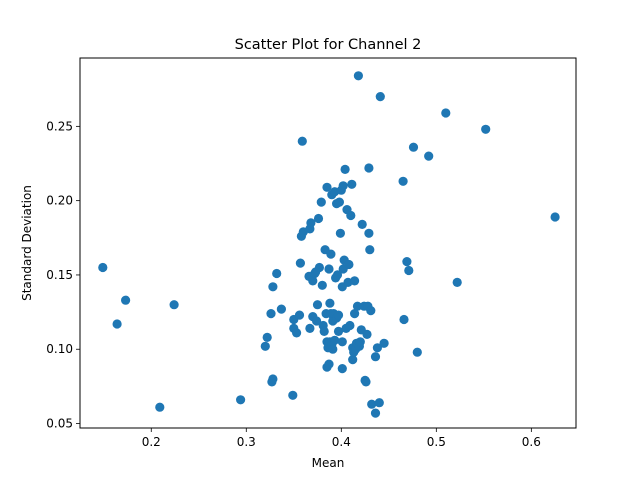  I want to click on y-tick-label: 0.20, so click(59, 201).